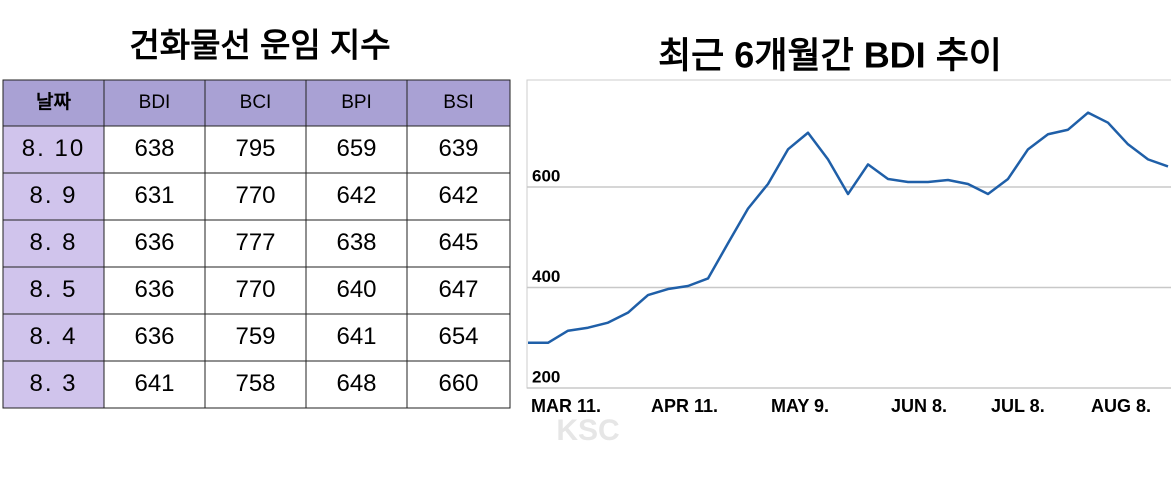 The height and width of the screenshot is (484, 1171). I want to click on cell-text: 758, so click(255, 383).